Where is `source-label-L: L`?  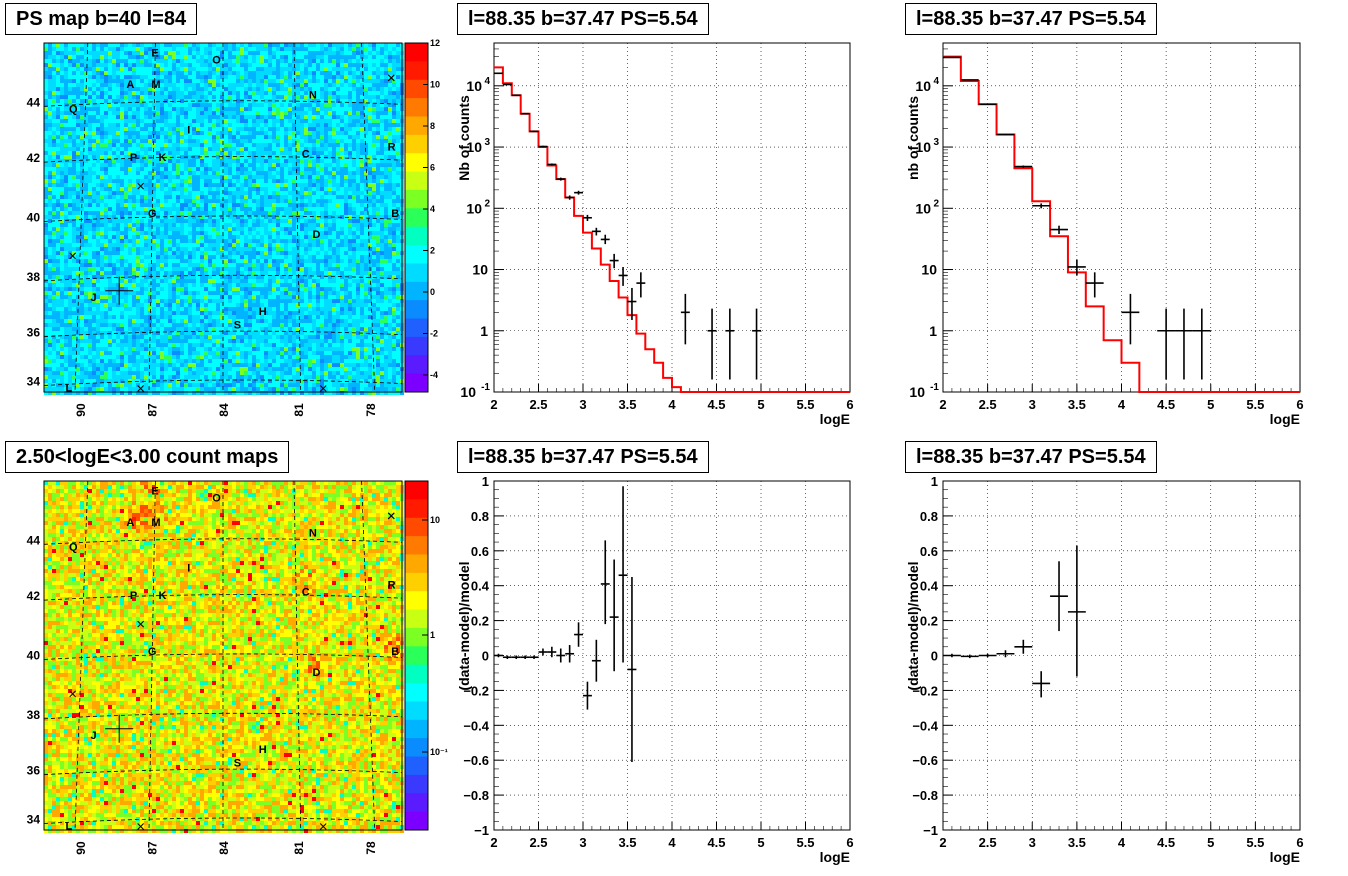 source-label-L: L is located at coordinates (68, 827).